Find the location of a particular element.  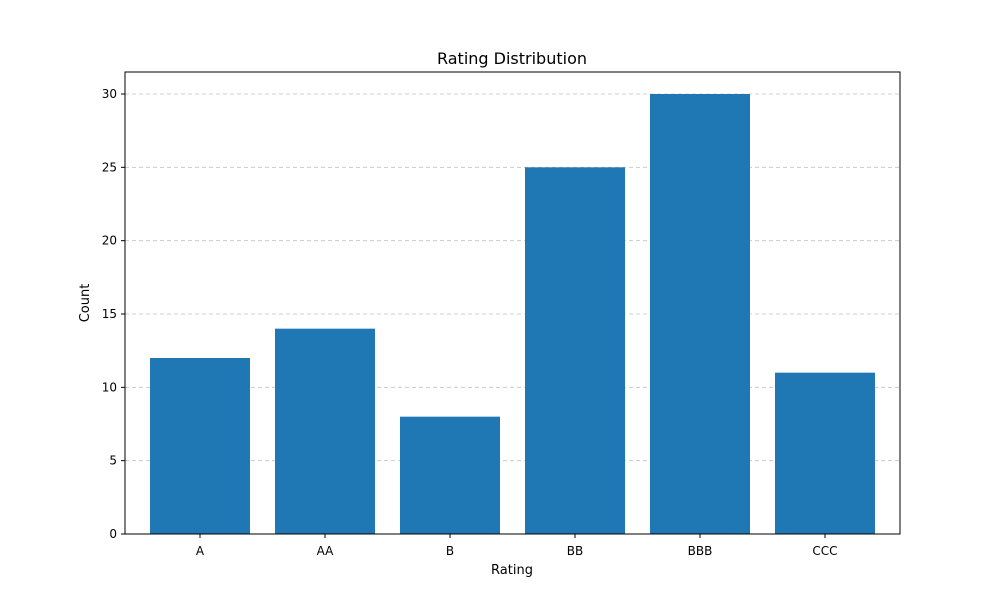

y-tick-label-25: 25 is located at coordinates (109, 167).